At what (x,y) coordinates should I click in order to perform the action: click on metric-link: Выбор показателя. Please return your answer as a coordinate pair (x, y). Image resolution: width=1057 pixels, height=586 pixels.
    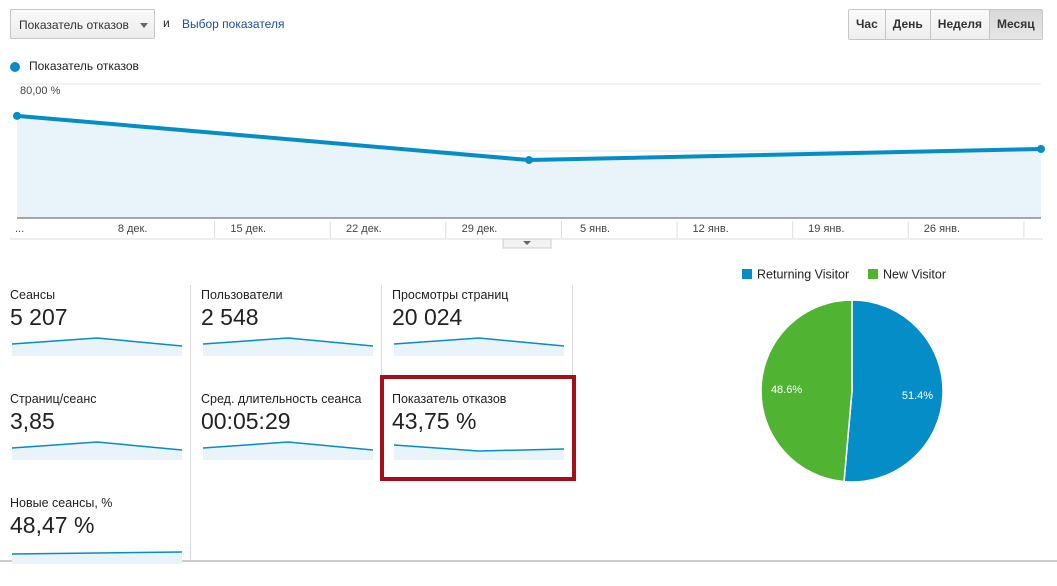
    Looking at the image, I should click on (233, 24).